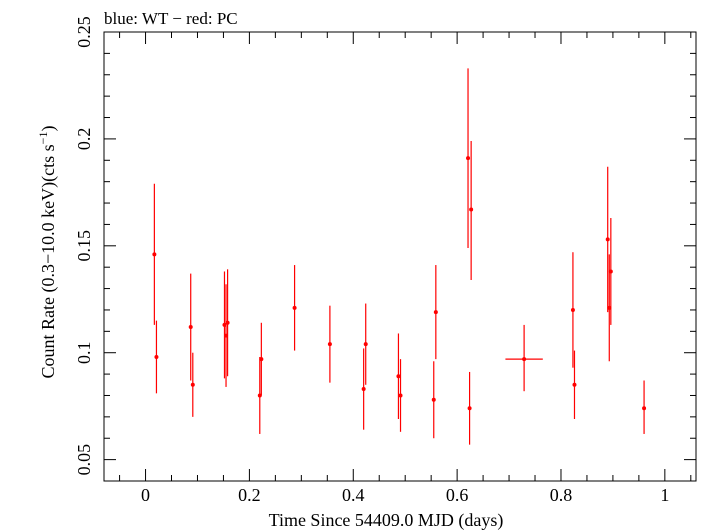  Describe the element at coordinates (84, 32) in the screenshot. I see `y-tick-label: 0.25` at that location.